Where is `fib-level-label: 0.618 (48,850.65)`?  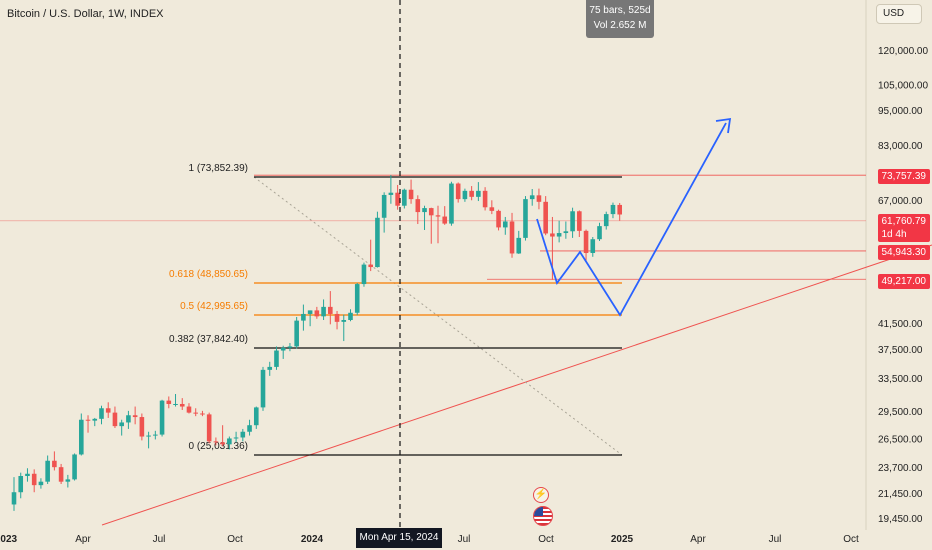
fib-level-label: 0.618 (48,850.65) is located at coordinates (208, 274).